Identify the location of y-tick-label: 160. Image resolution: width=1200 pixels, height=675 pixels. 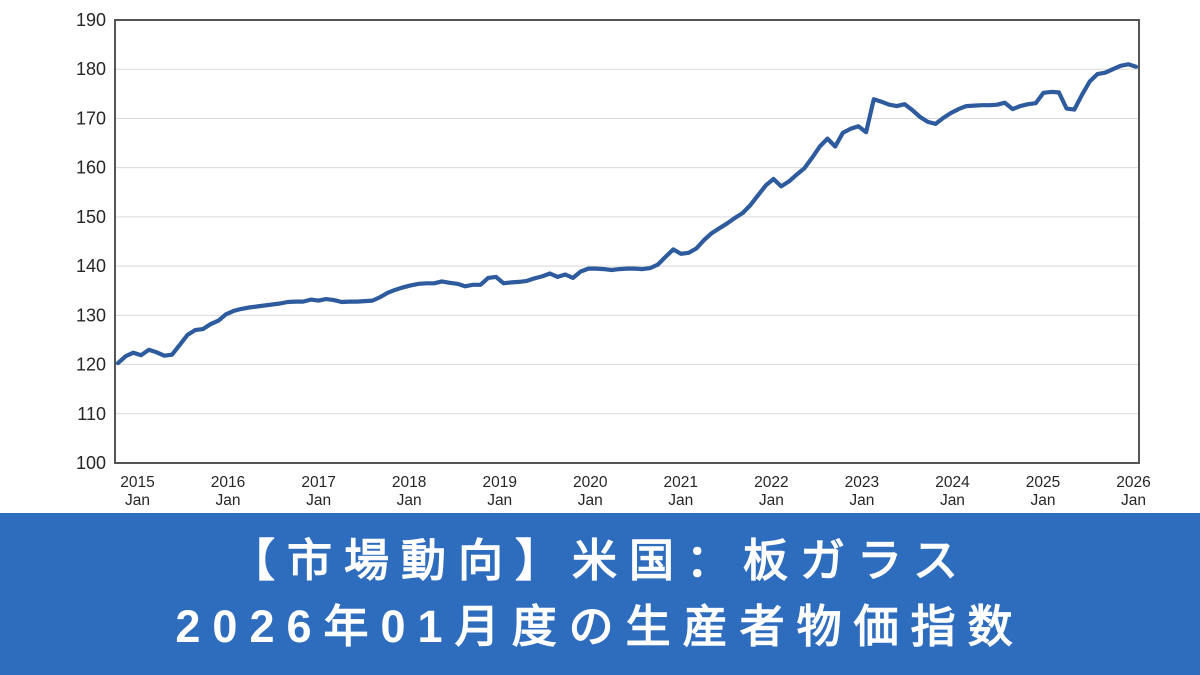
(91, 168).